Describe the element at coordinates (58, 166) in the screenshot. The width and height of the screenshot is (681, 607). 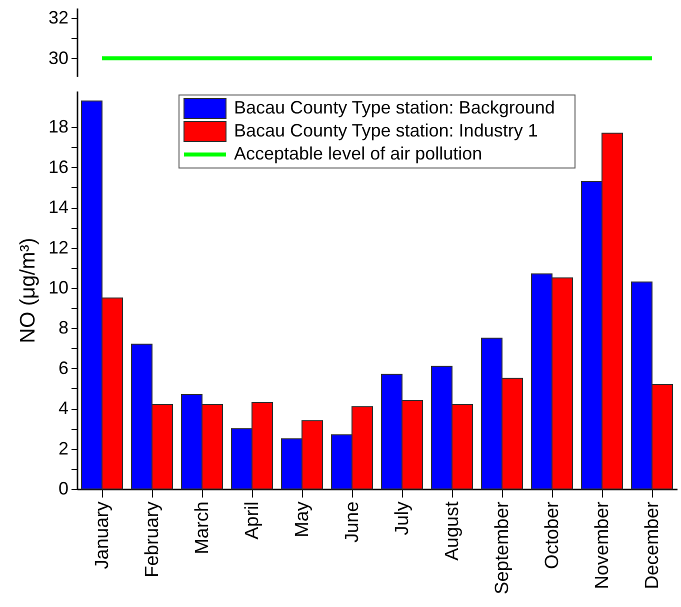
I see `y-tick-label: 16` at that location.